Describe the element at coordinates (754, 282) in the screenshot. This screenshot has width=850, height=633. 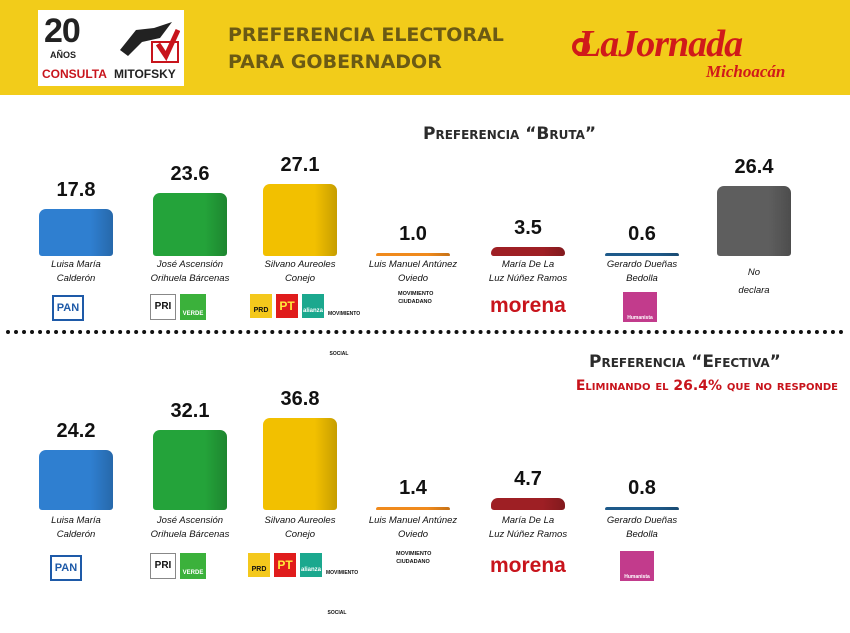
I see `category-label: No declara` at that location.